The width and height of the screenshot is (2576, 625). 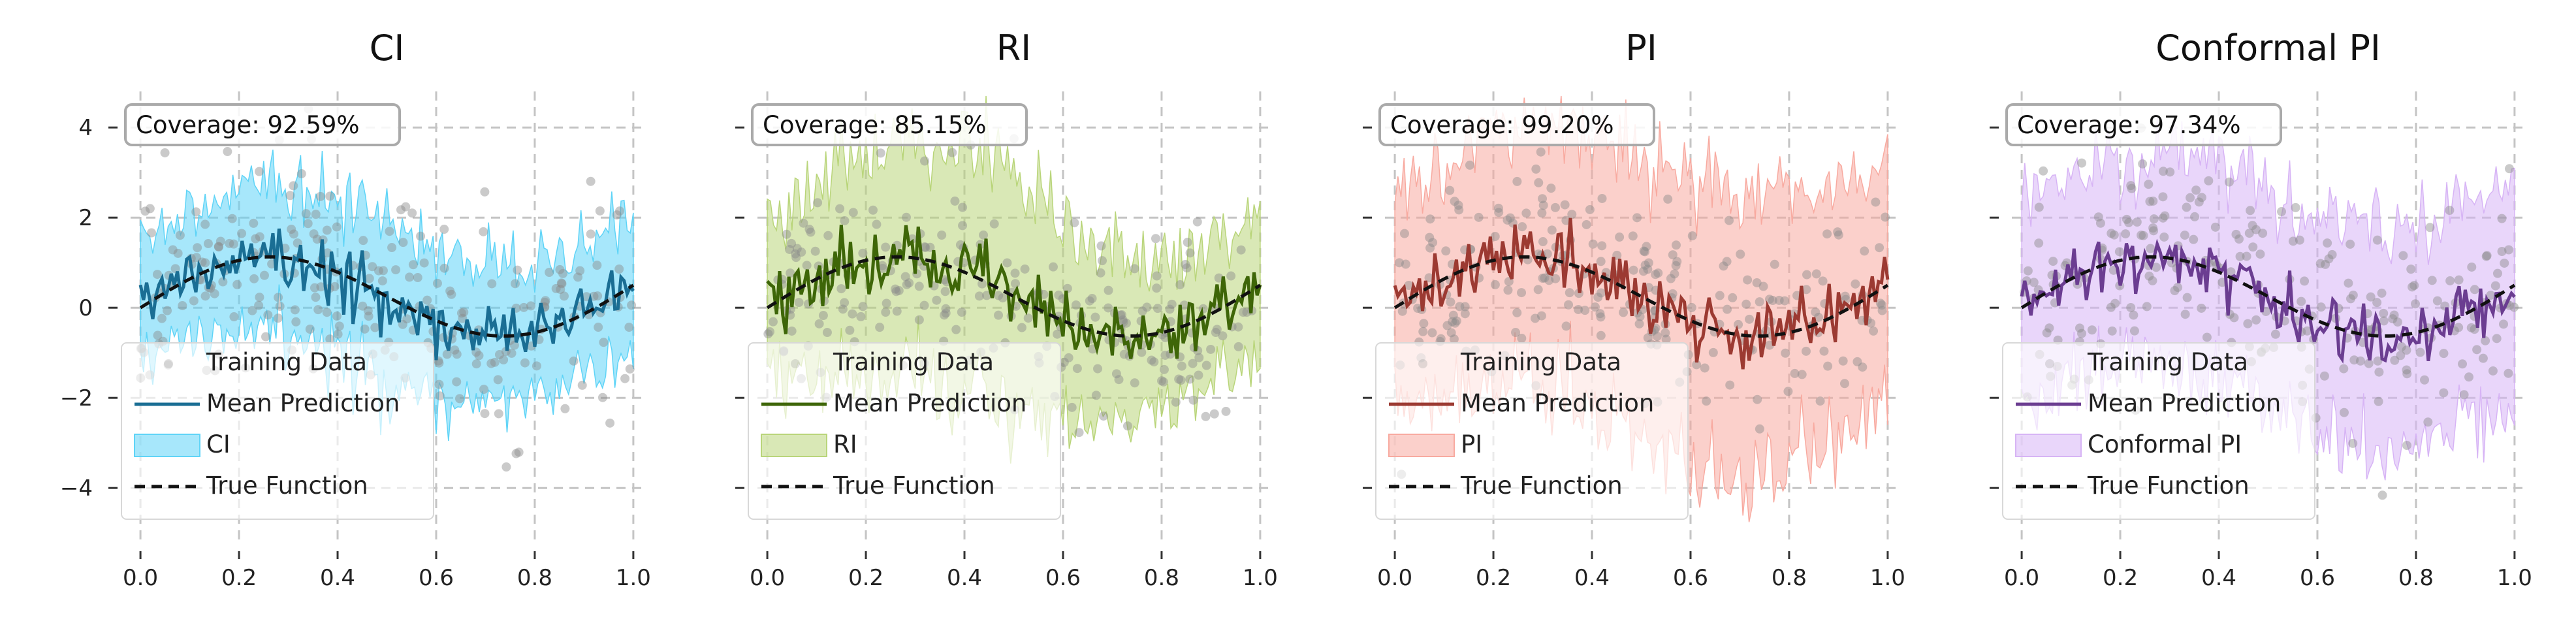 What do you see at coordinates (219, 444) in the screenshot?
I see `legend-label: CI` at bounding box center [219, 444].